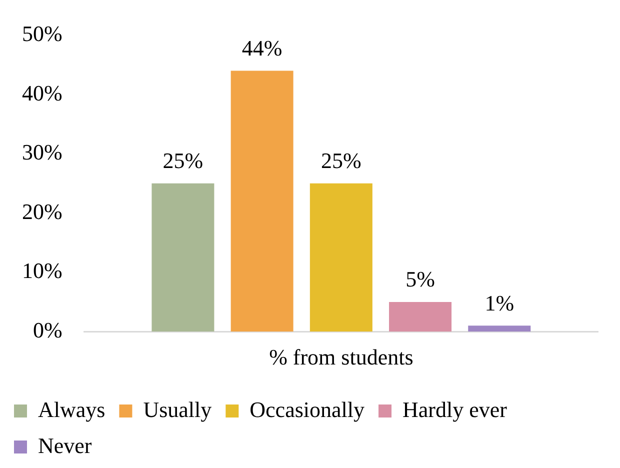 This screenshot has height=468, width=620. Describe the element at coordinates (42, 211) in the screenshot. I see `y-tick-label: 20%` at that location.